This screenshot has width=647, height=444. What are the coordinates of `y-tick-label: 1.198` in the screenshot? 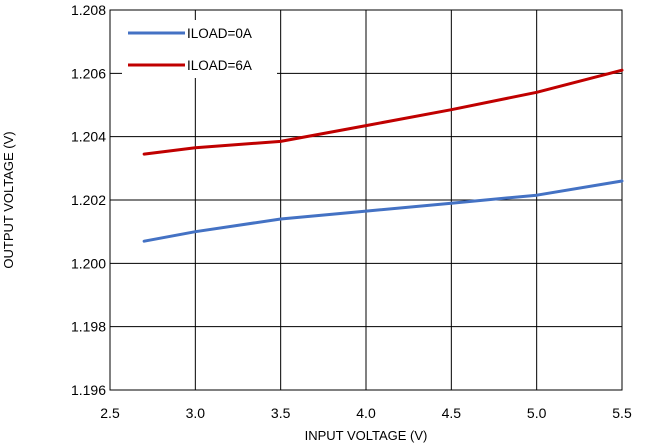 It's located at (88, 327).